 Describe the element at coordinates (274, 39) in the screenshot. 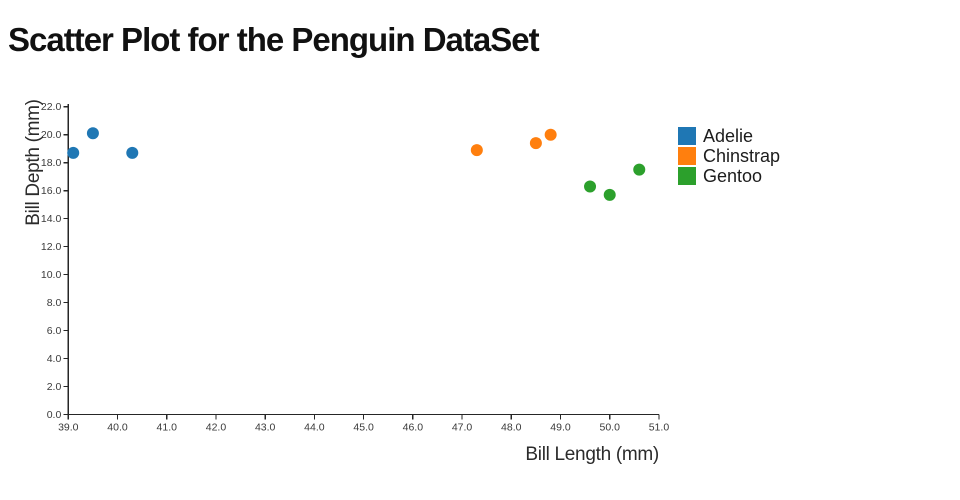

I see `chart-title: Scatter Plot for the Penguin DataSet` at that location.